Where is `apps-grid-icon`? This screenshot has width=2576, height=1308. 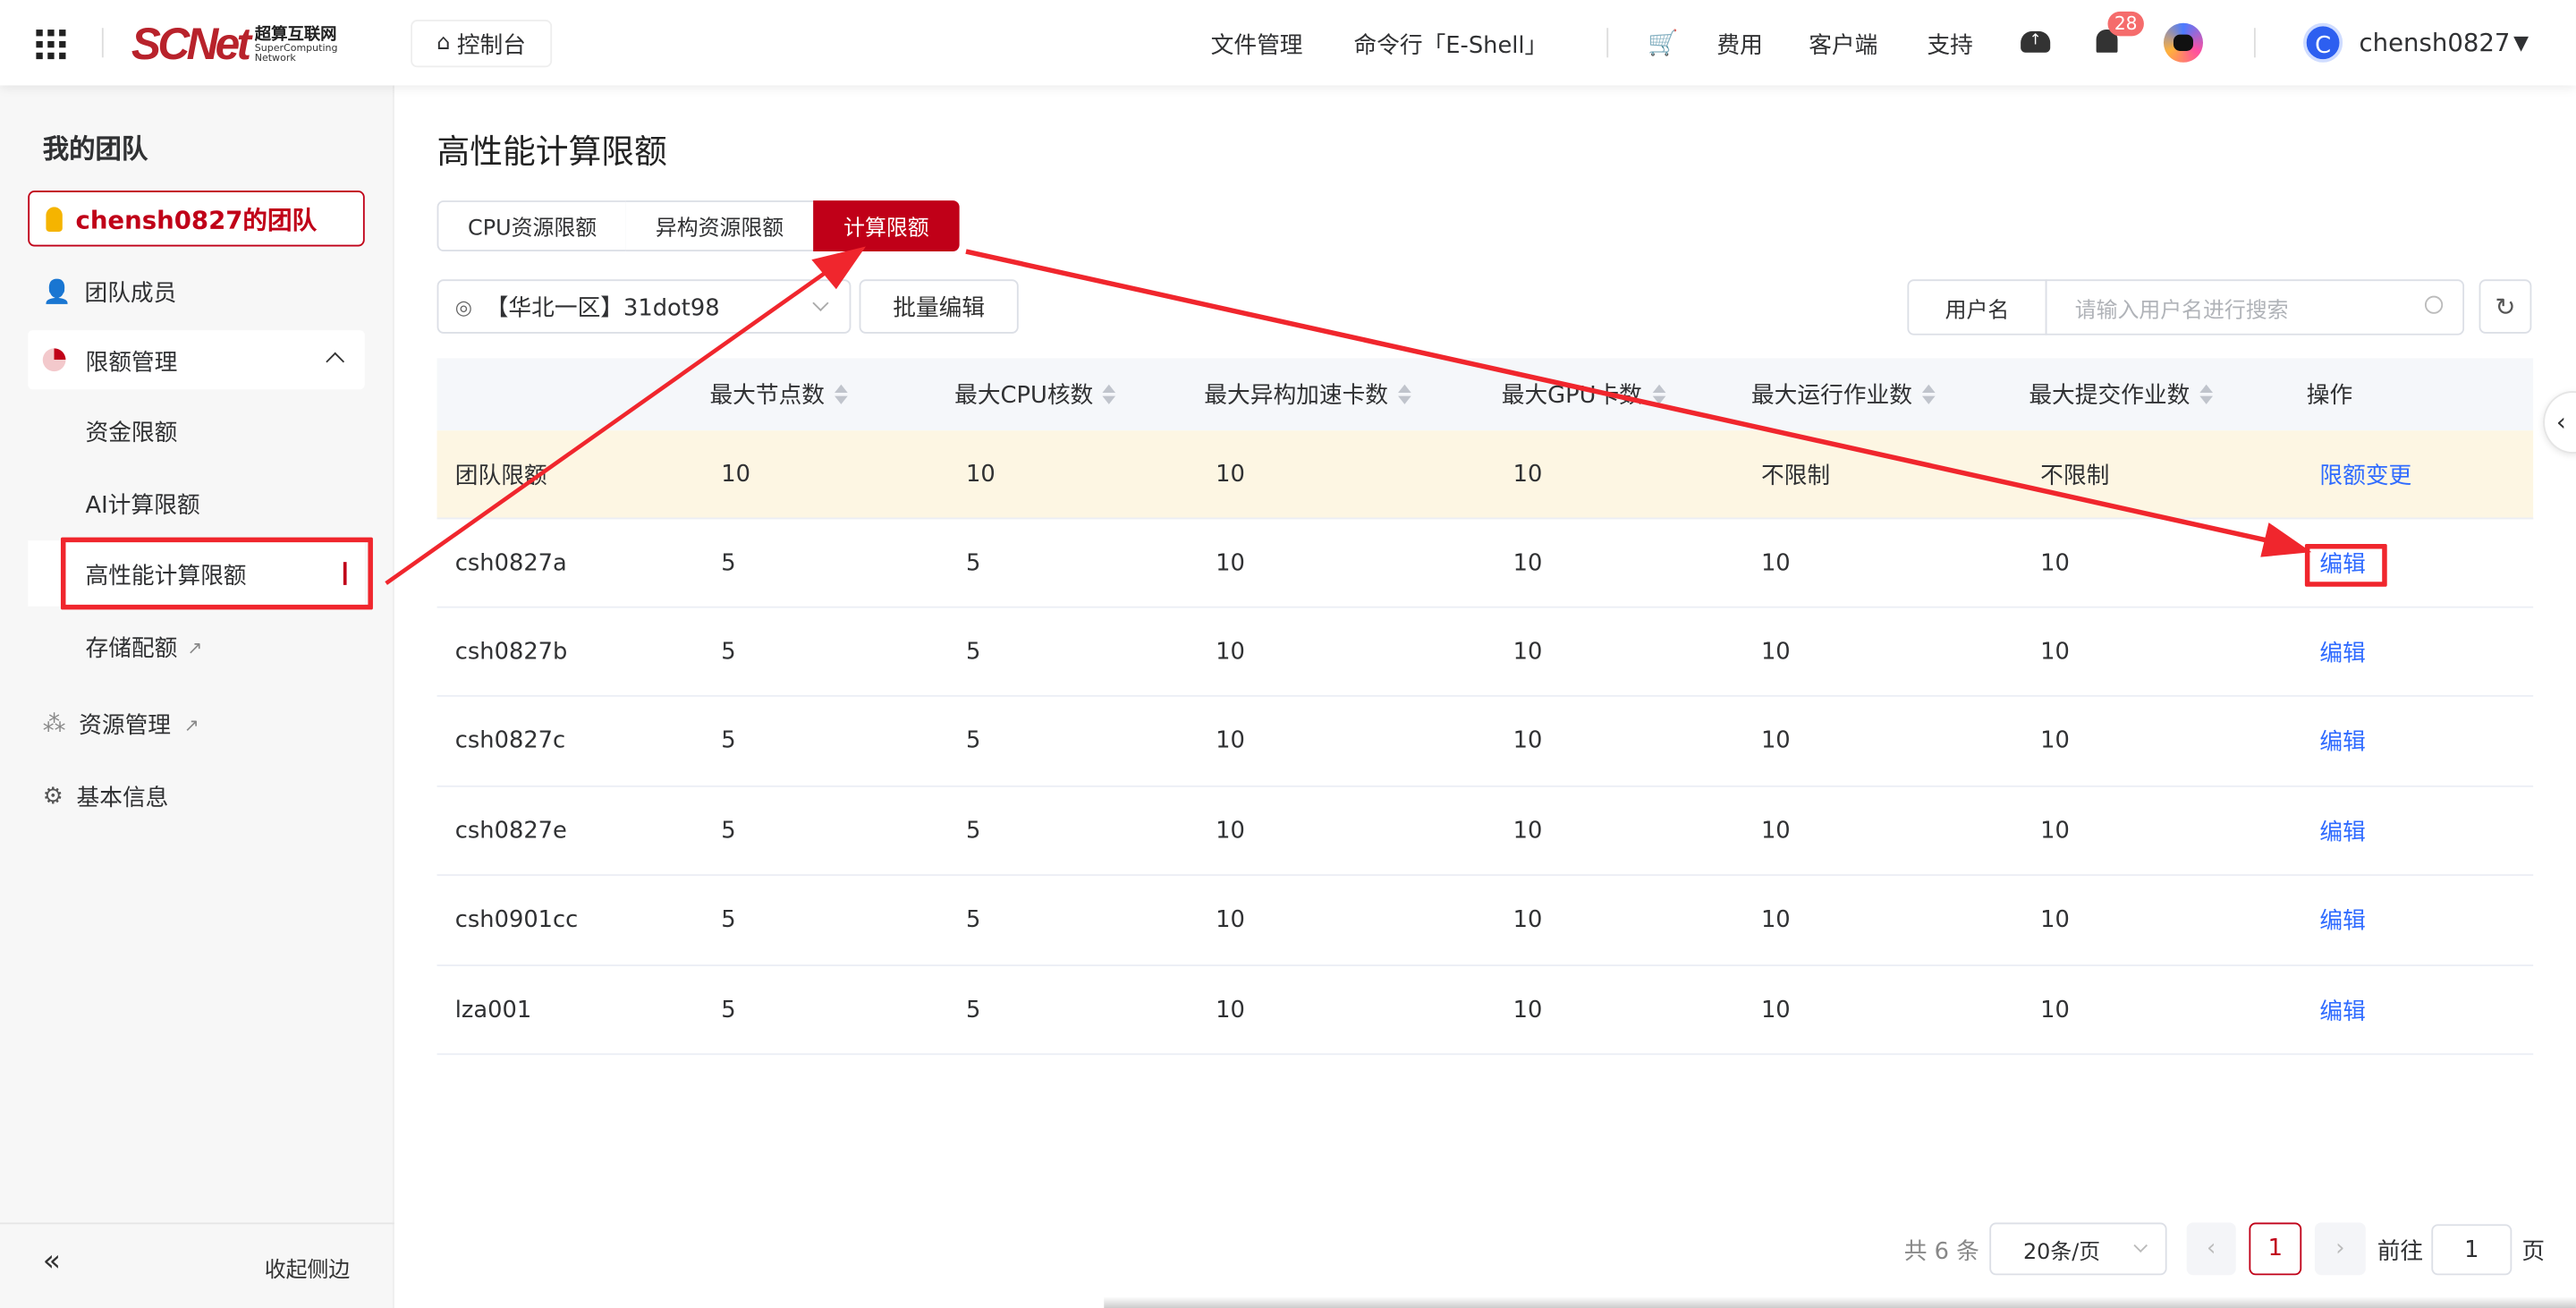
apps-grid-icon is located at coordinates (51, 45).